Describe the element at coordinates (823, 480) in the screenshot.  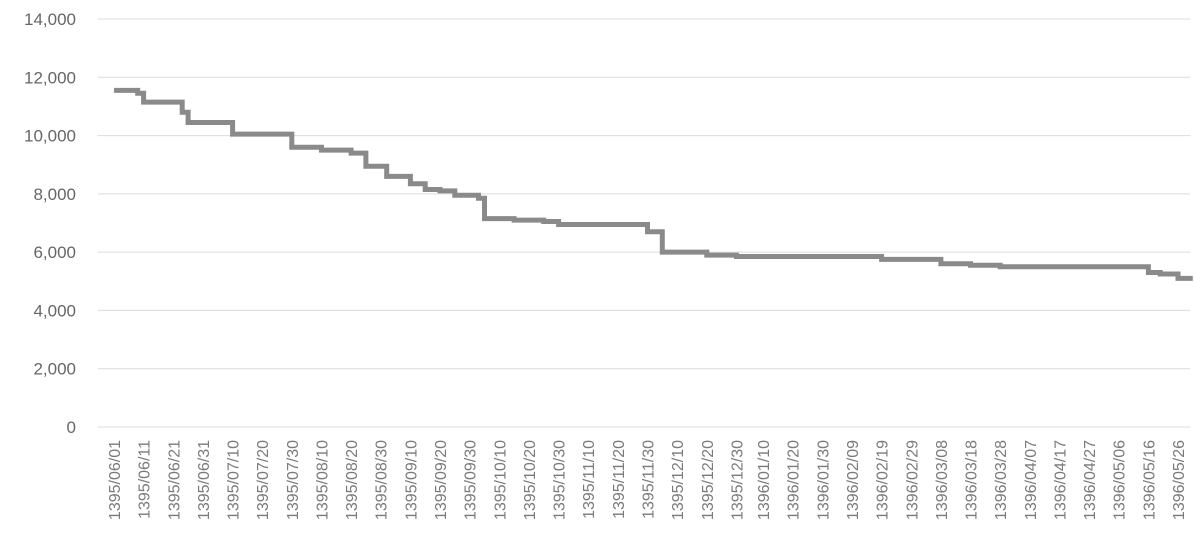
I see `x-tick-label: 1396/01/30` at that location.